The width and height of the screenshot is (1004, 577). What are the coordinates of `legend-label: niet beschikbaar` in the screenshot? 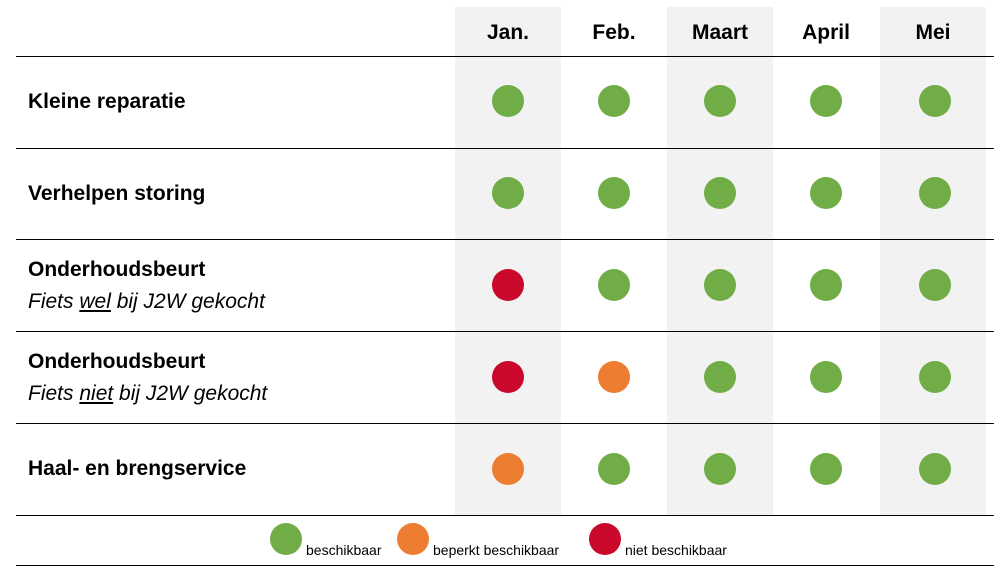 It's located at (676, 550).